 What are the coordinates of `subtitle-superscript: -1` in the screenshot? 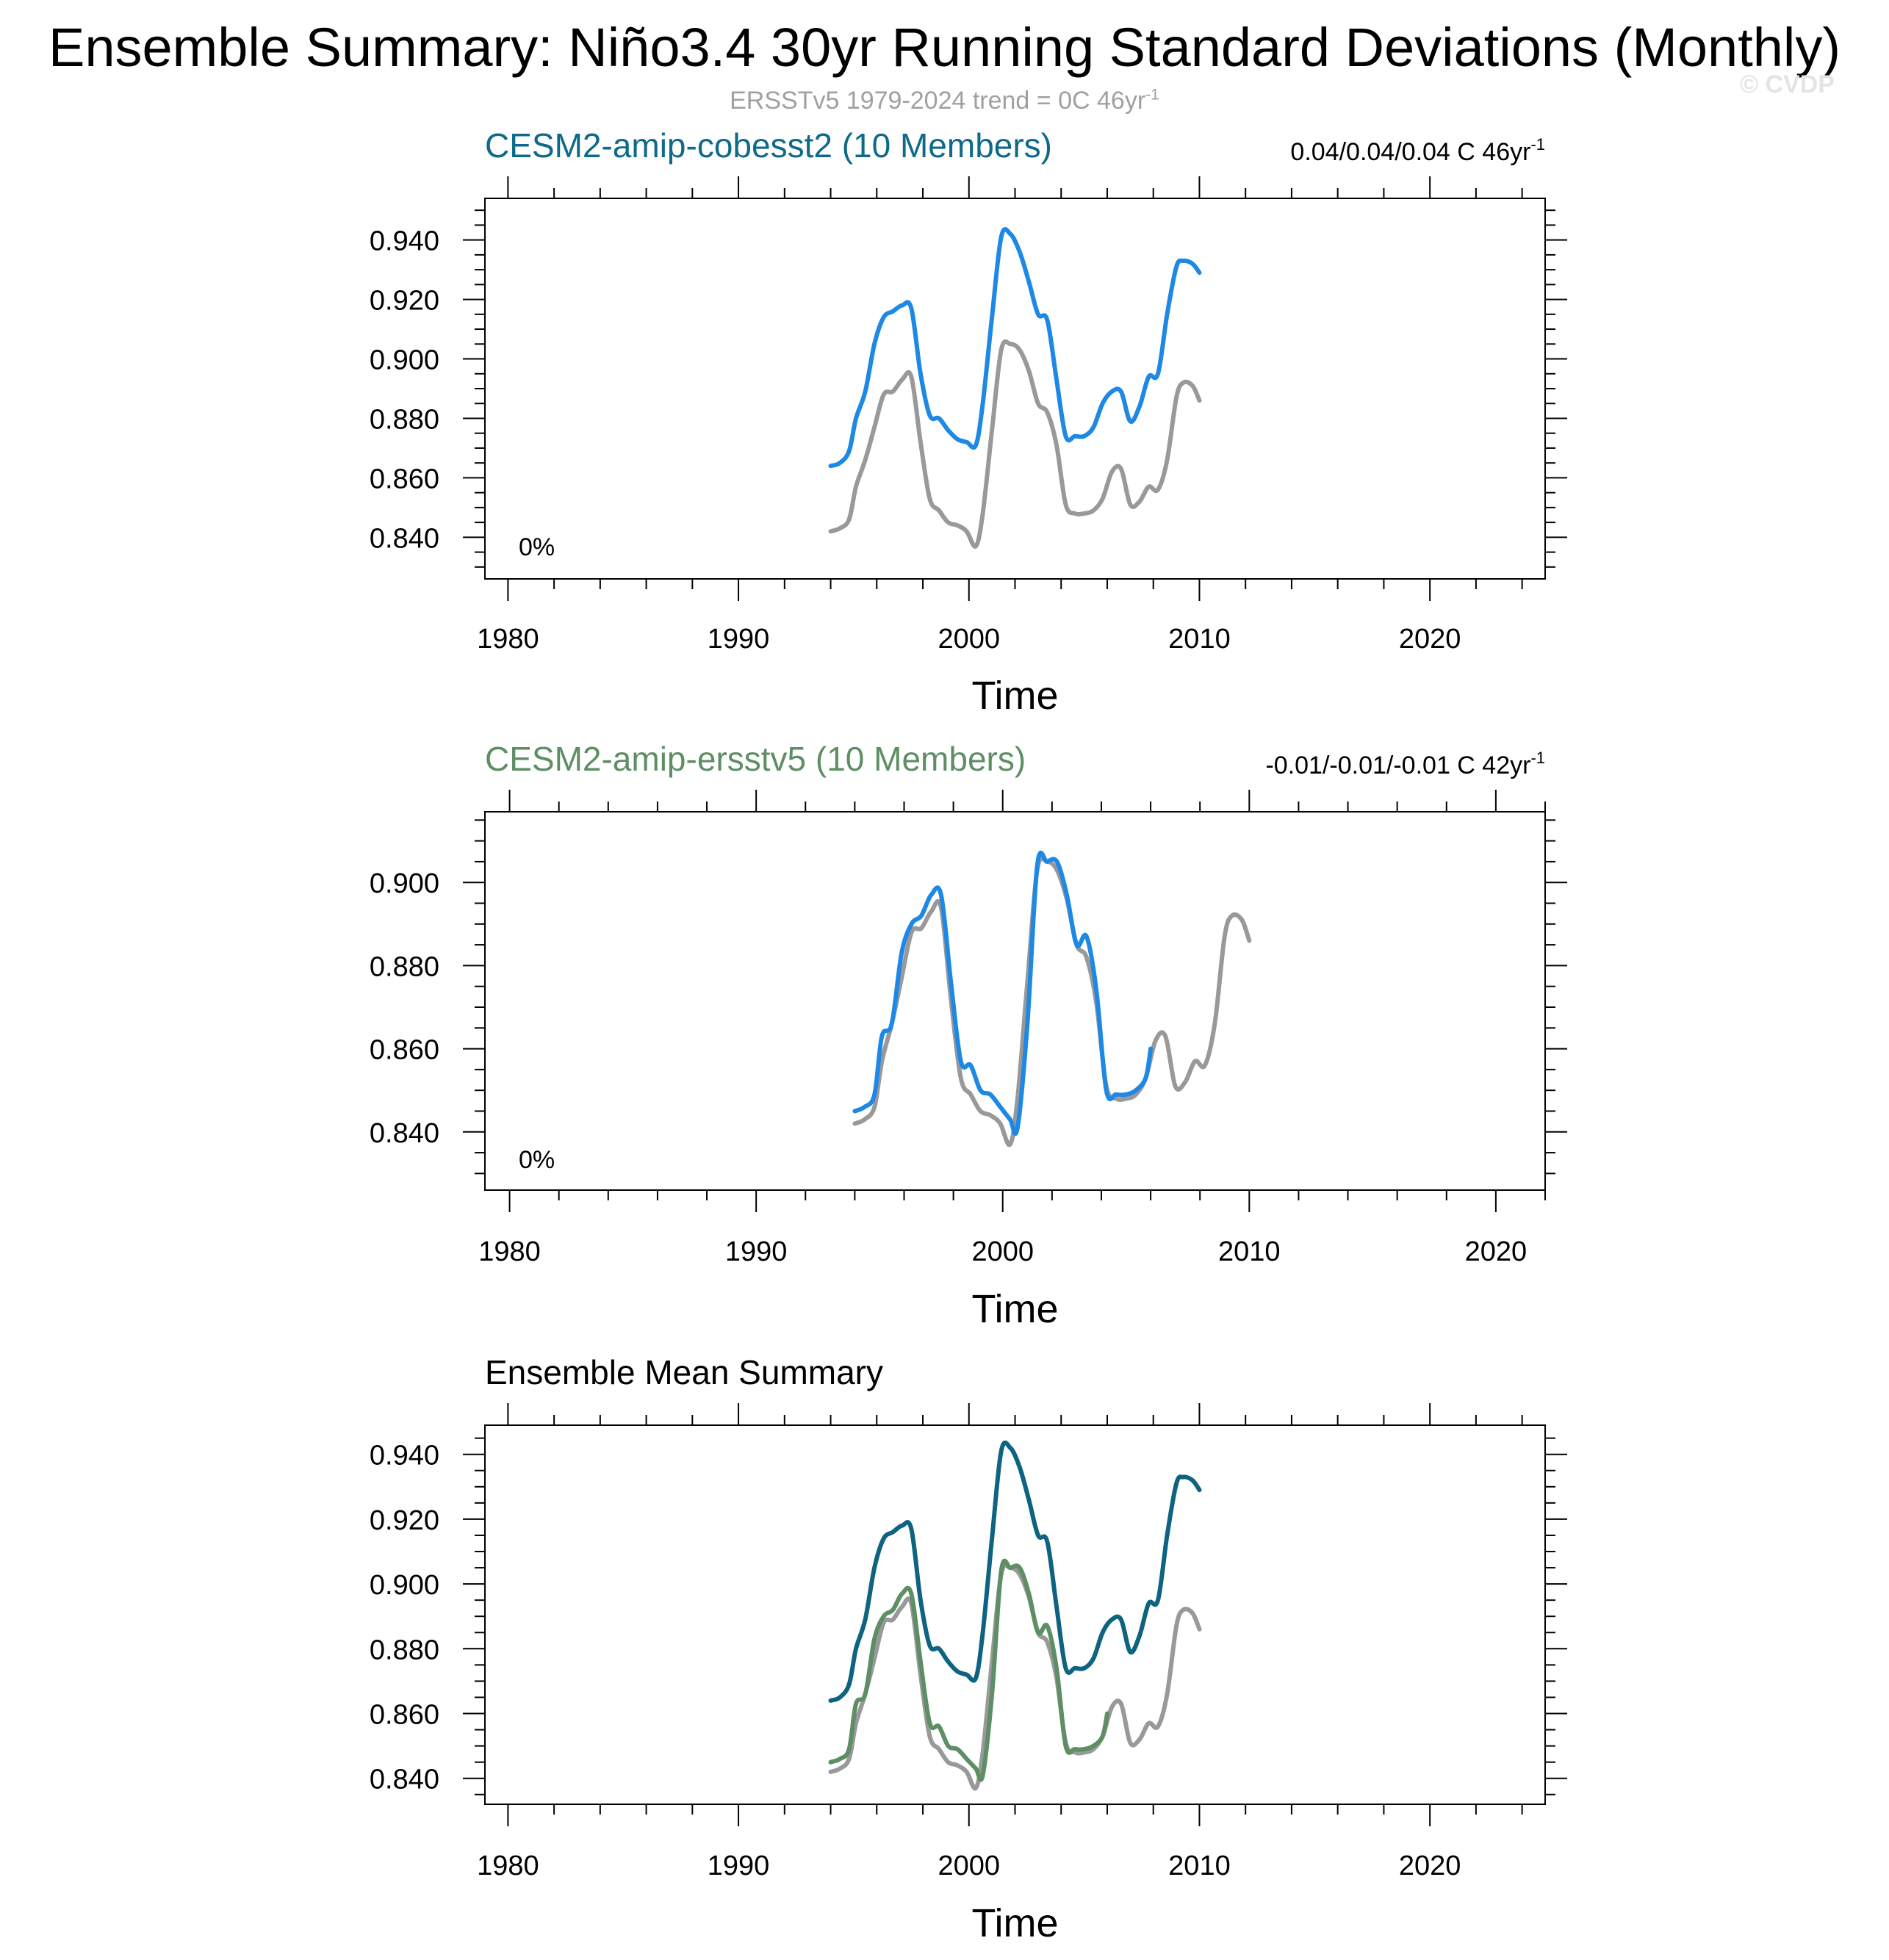 It's located at (1152, 95).